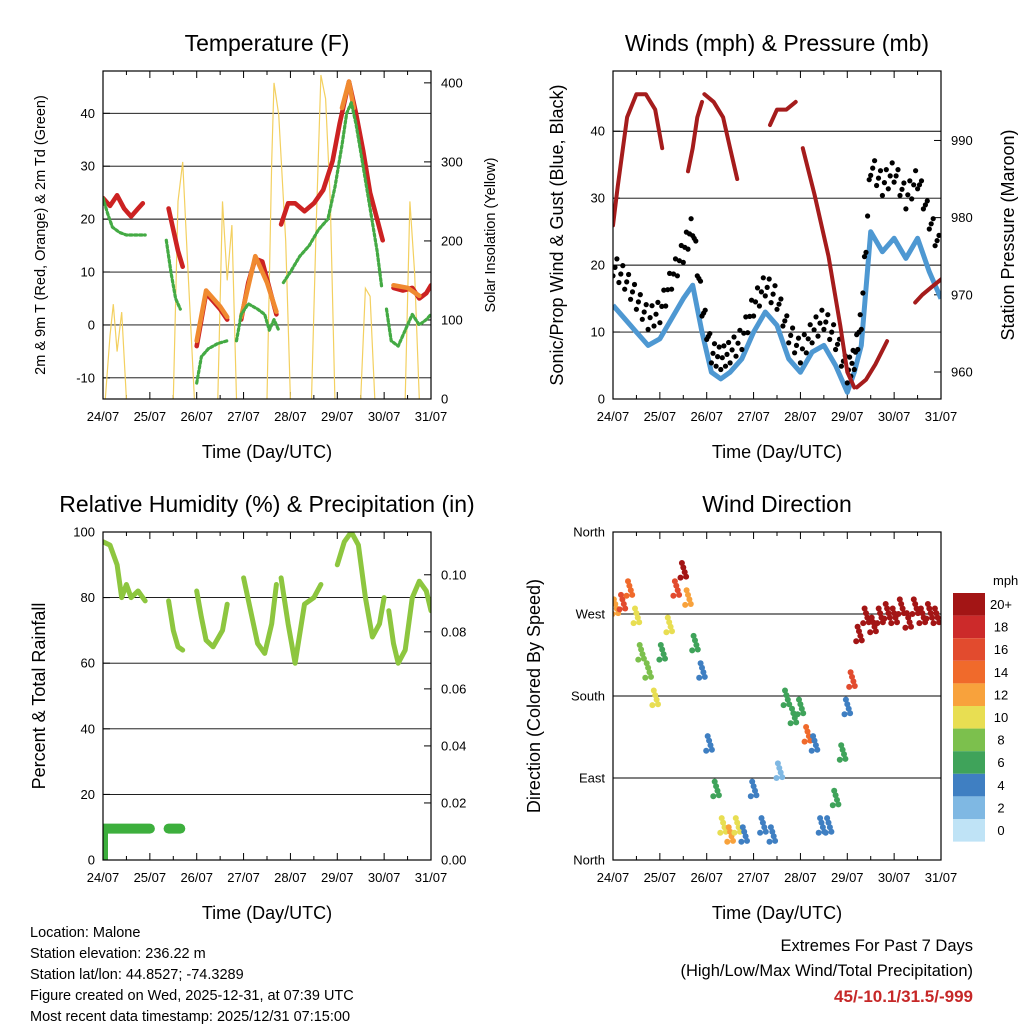 This screenshot has height=1028, width=1024. Describe the element at coordinates (115, 351) in the screenshot. I see `solar-insolation-line` at that location.